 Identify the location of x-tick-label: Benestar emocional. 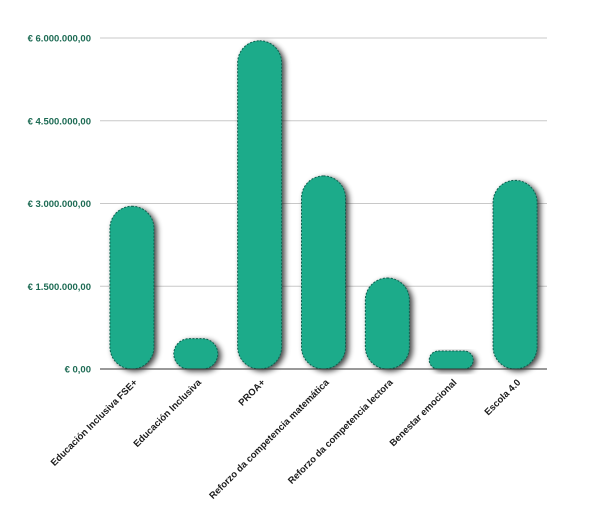
(424, 413).